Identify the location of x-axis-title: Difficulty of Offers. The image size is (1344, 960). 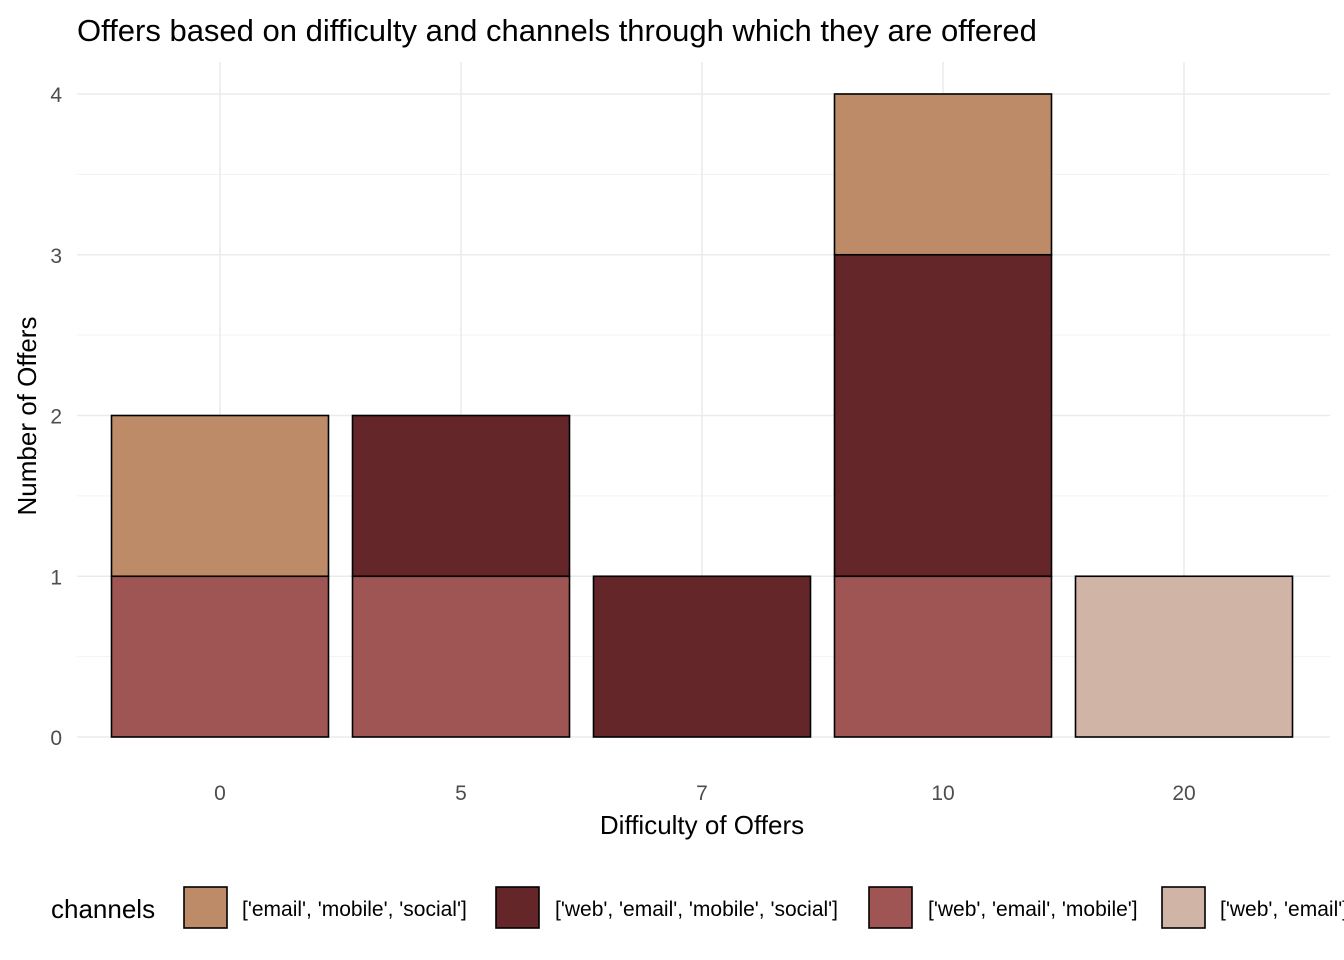
(702, 825).